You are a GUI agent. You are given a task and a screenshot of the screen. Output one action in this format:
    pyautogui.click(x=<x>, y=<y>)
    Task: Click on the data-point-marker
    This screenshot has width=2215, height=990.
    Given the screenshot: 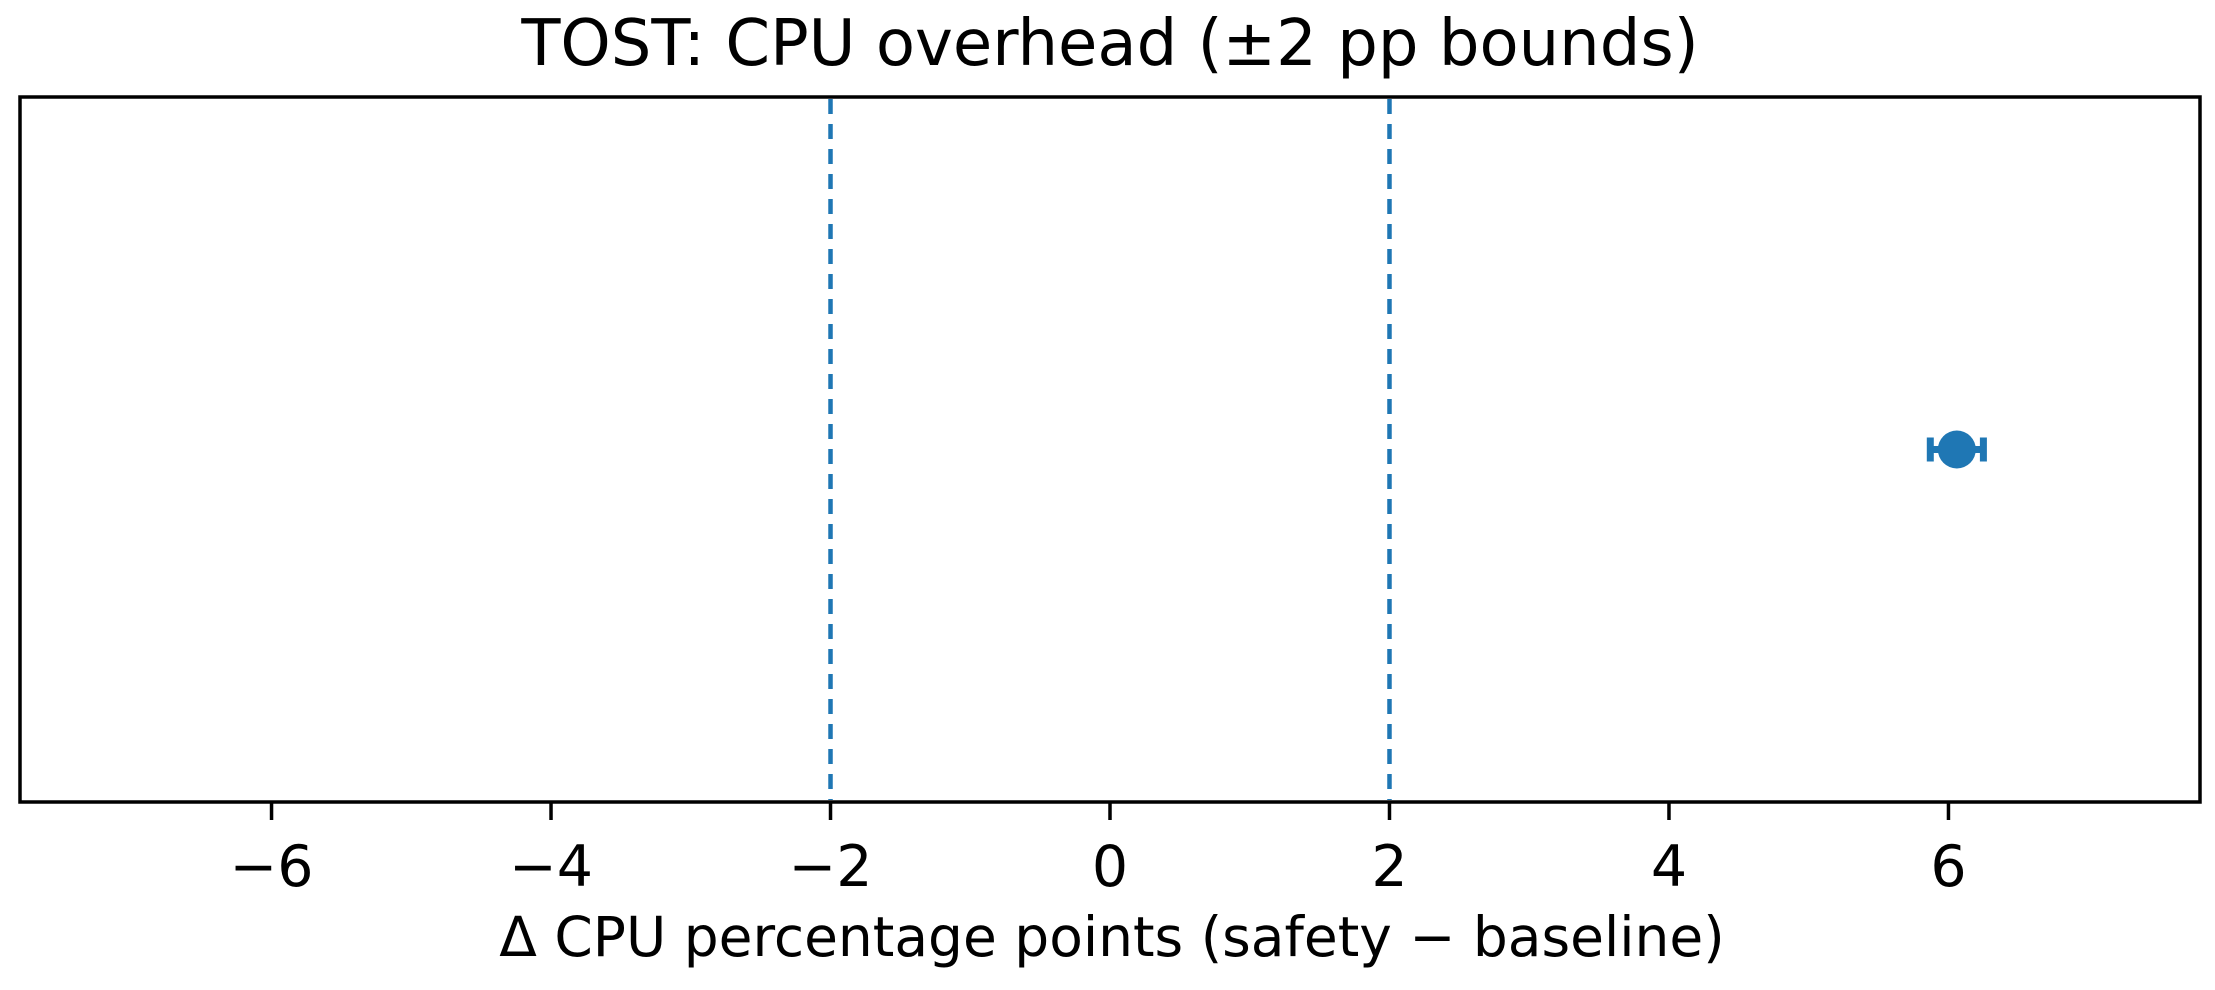 What is the action you would take?
    pyautogui.click(x=1956, y=449)
    